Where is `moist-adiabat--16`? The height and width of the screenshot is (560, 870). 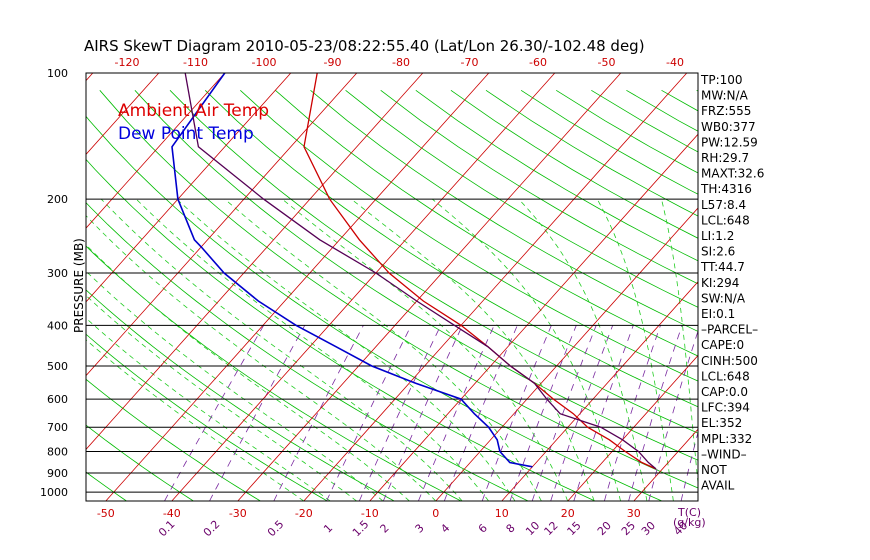
moist-adiabat--16 is located at coordinates (208, 409).